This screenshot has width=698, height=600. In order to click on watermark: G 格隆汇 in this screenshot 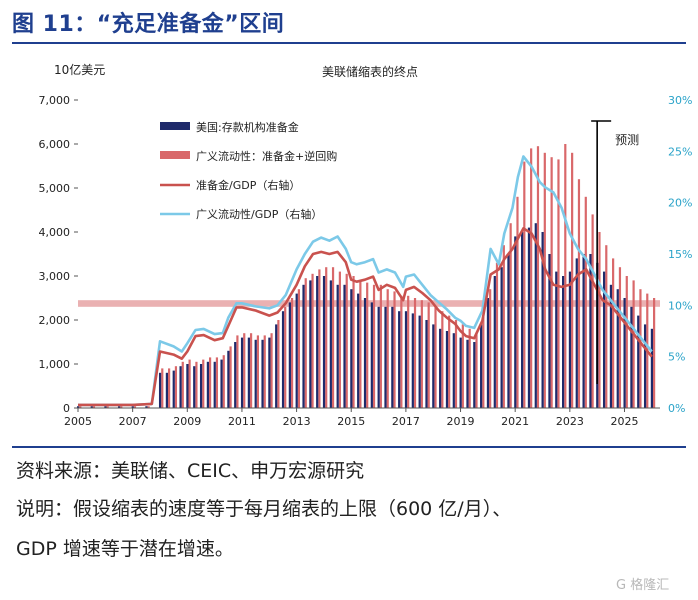, I will do `click(643, 585)`.